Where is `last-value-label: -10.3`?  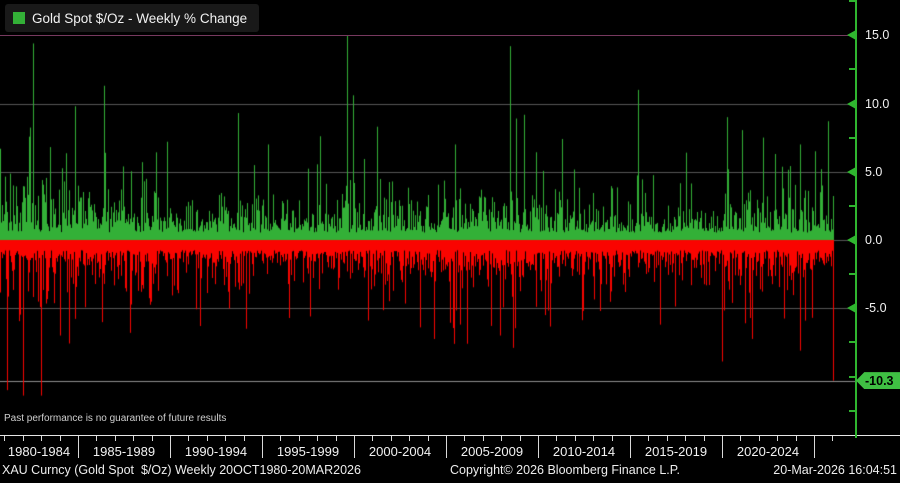 last-value-label: -10.3 is located at coordinates (879, 380).